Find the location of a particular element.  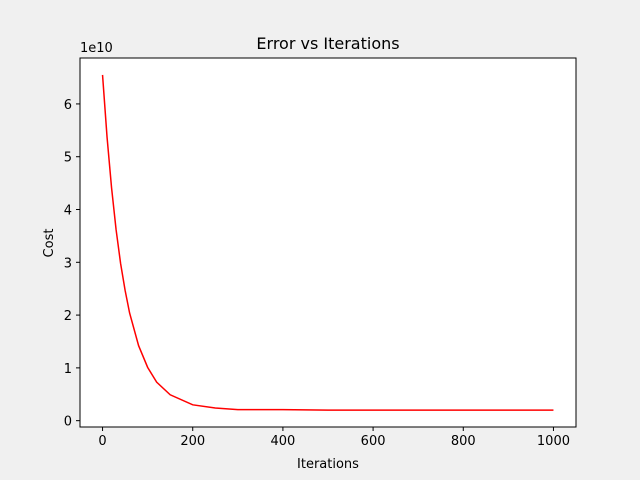

chart-title: Error vs Iterations is located at coordinates (327, 43).